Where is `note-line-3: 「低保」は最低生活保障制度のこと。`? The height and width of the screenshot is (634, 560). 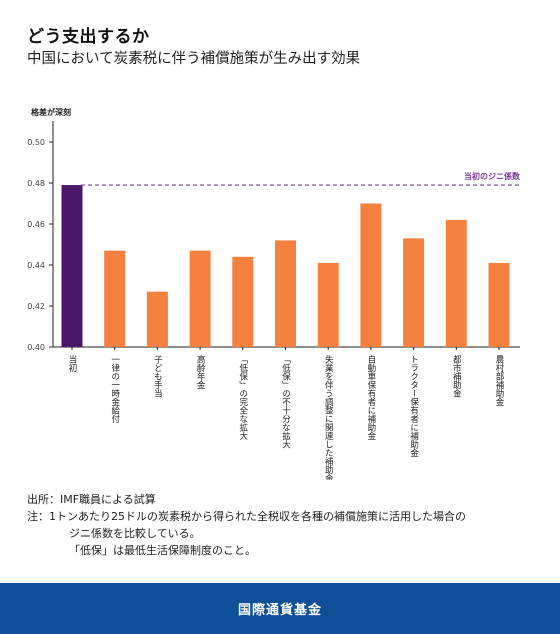 note-line-3: 「低保」は最低生活保障制度のこと。 is located at coordinates (162, 550).